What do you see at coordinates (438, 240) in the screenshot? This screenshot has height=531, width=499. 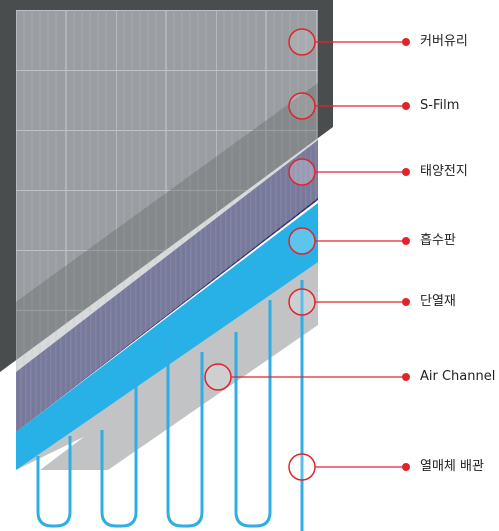 I see `label-absorber: 흡수판` at bounding box center [438, 240].